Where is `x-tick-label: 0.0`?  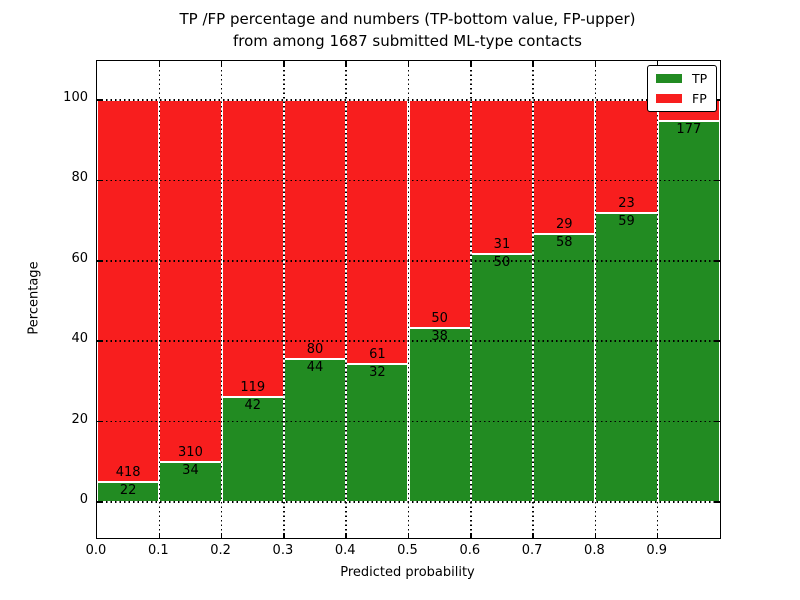 x-tick-label: 0.0 is located at coordinates (96, 550).